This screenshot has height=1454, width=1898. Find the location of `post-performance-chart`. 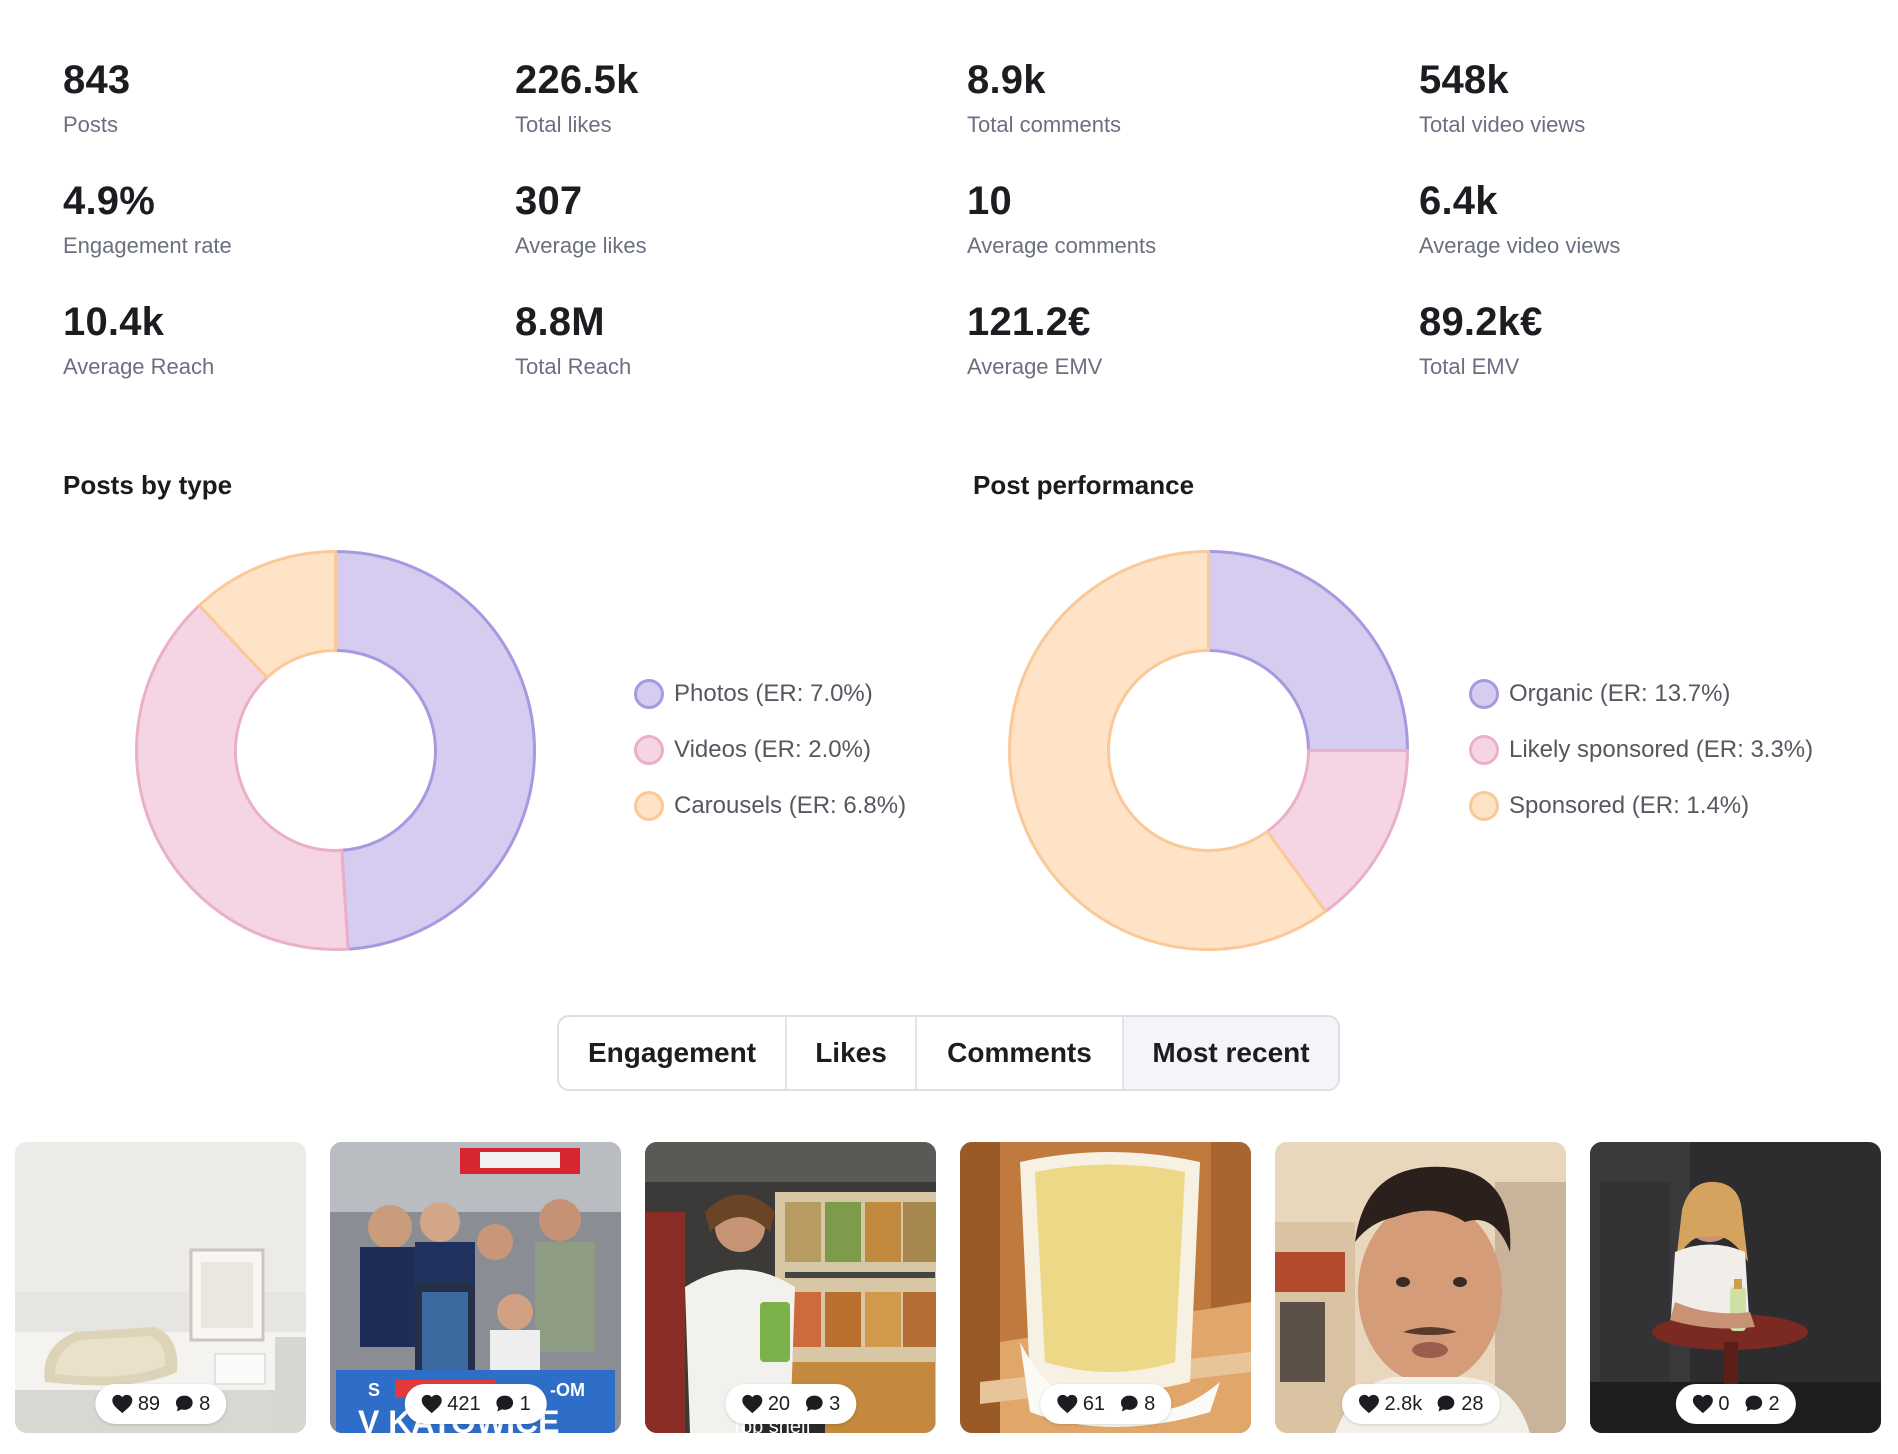

post-performance-chart is located at coordinates (1208, 753).